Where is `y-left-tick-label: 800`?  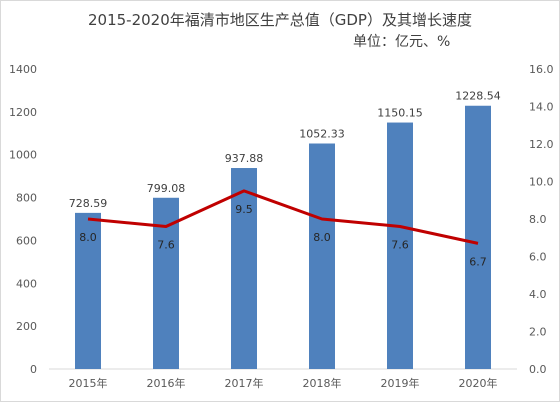
y-left-tick-label: 800 is located at coordinates (26, 198).